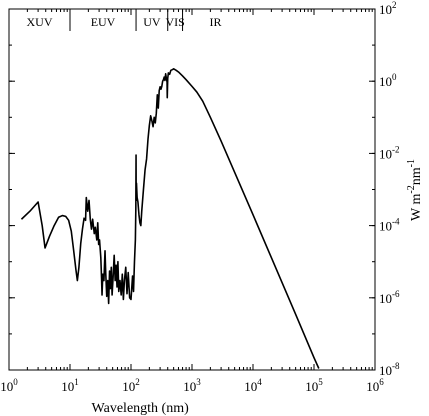  Describe the element at coordinates (389, 225) in the screenshot. I see `y-tick-label: 10⁻⁴` at that location.